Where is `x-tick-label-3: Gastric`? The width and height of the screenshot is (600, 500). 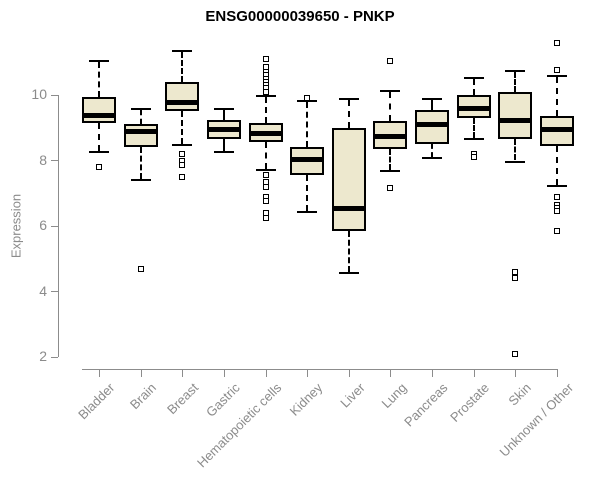 x-tick-label-3: Gastric is located at coordinates (222, 400).